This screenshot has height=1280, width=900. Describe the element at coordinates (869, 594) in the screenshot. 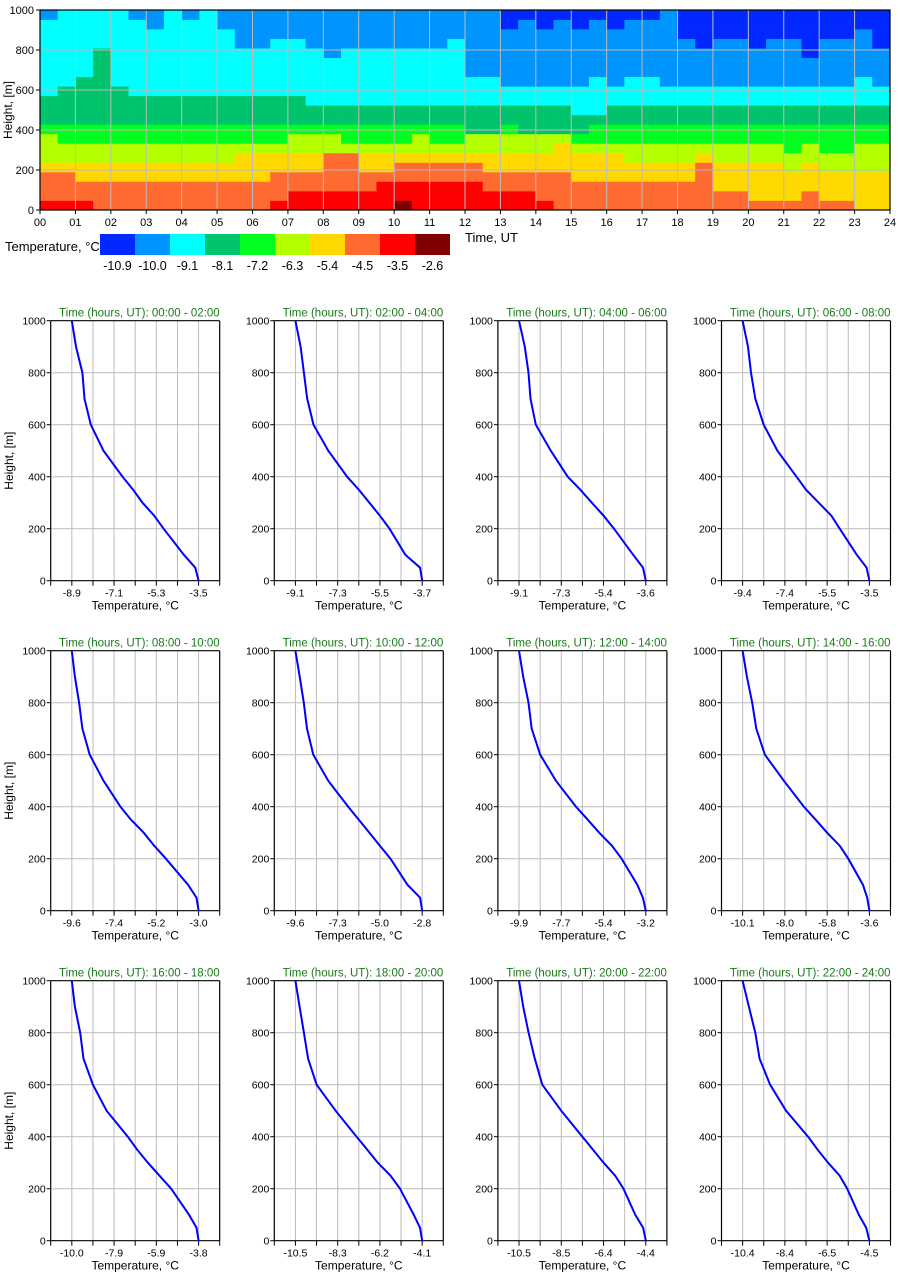

I see `profile-xtick-label: -3.5` at that location.